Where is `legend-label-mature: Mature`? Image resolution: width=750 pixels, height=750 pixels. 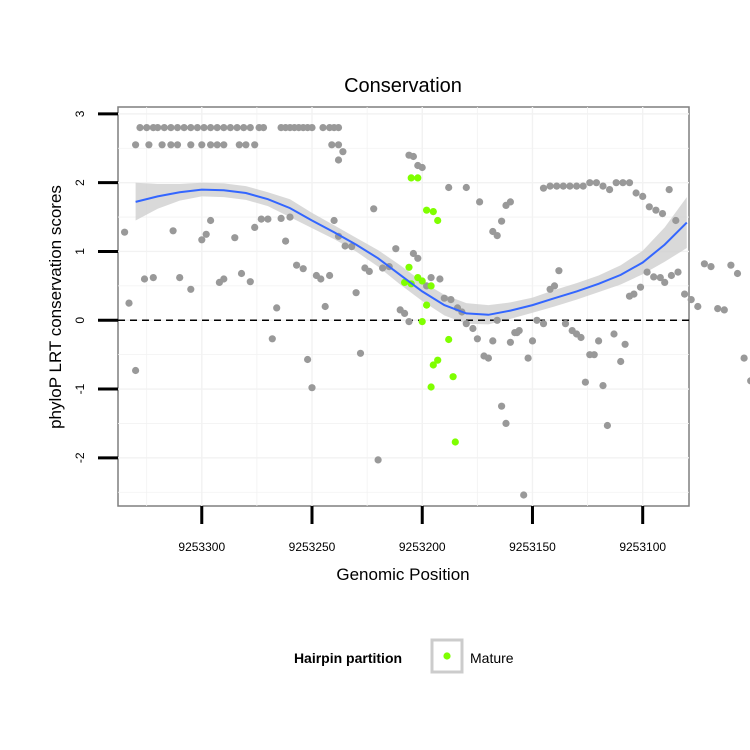
legend-label-mature: Mature is located at coordinates (492, 658).